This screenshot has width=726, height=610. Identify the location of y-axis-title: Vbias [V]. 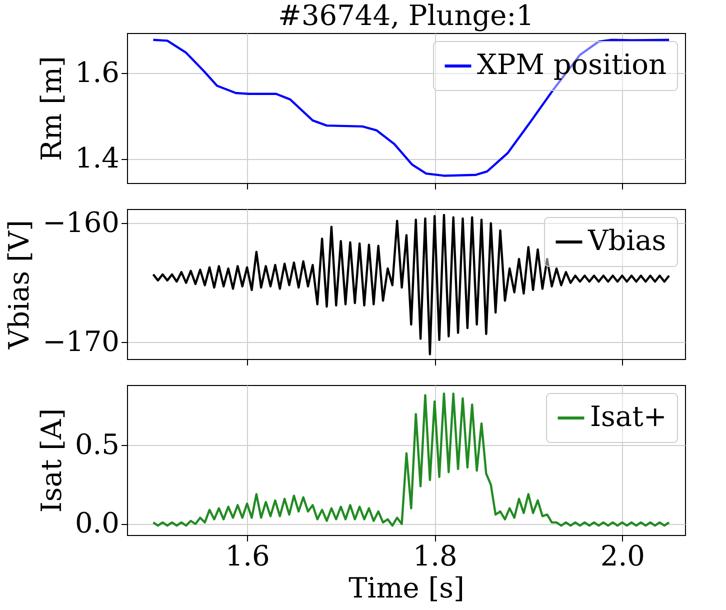
(19, 285).